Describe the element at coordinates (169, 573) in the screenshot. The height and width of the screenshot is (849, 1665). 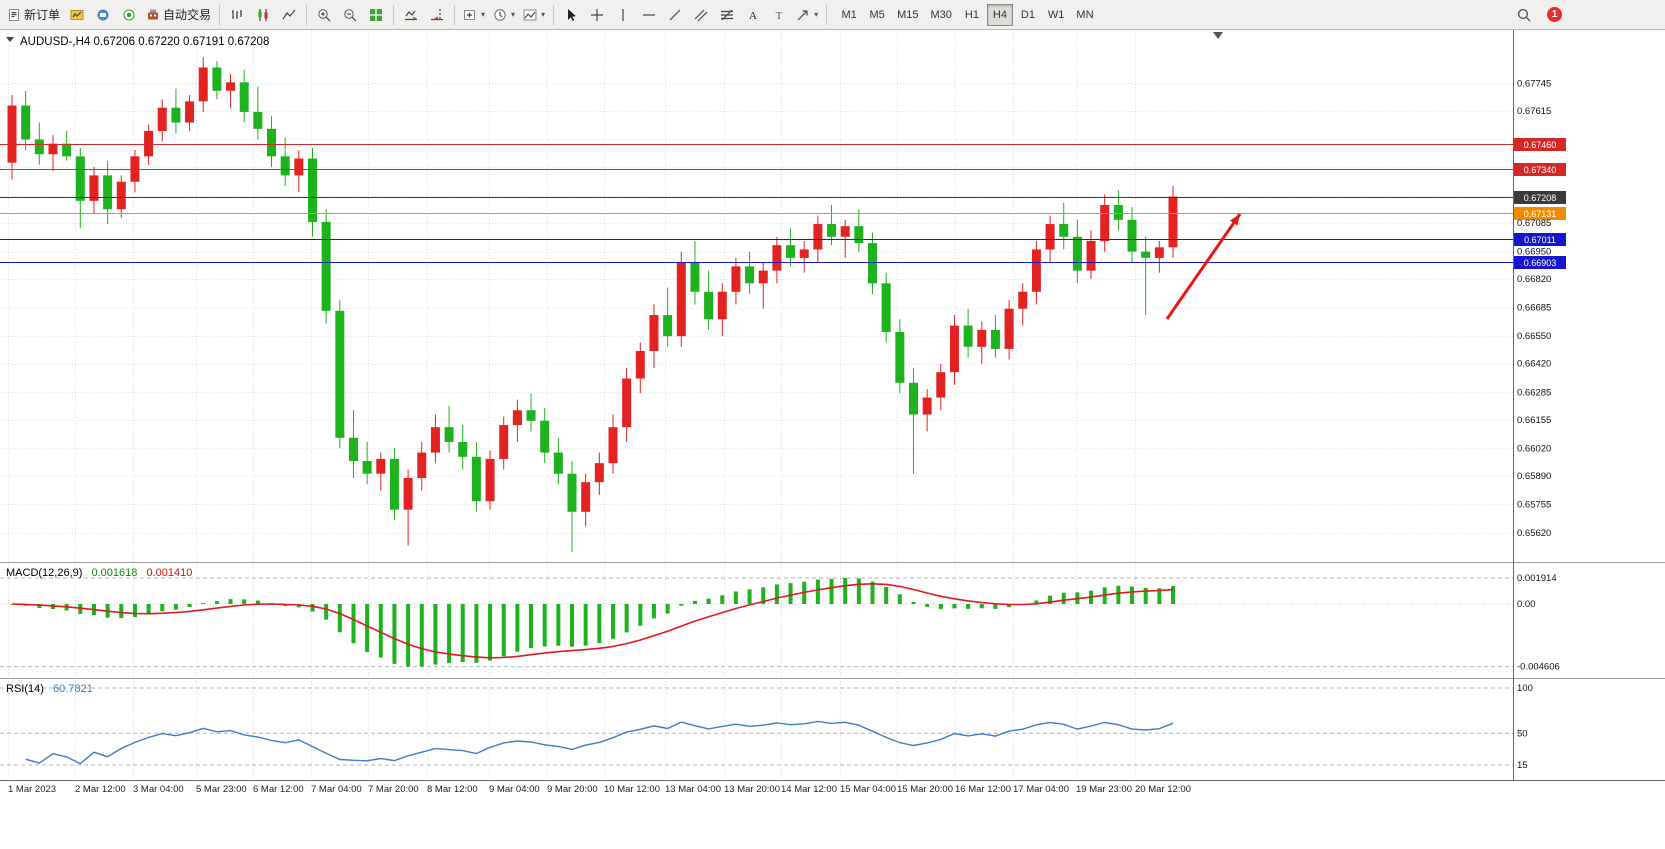
I see `macd-signal-value: 0.001410` at that location.